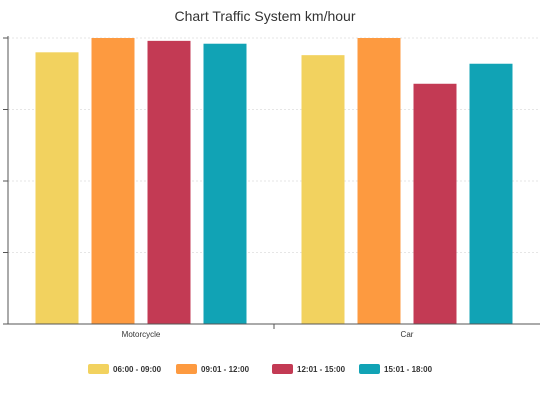  I want to click on legend-item: 15:01 - 18:00, so click(396, 369).